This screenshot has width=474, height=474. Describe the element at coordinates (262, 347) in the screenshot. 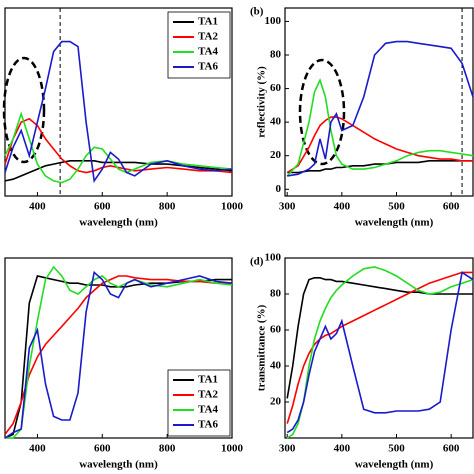

I see `y-axis-title: transmittance (%)` at that location.